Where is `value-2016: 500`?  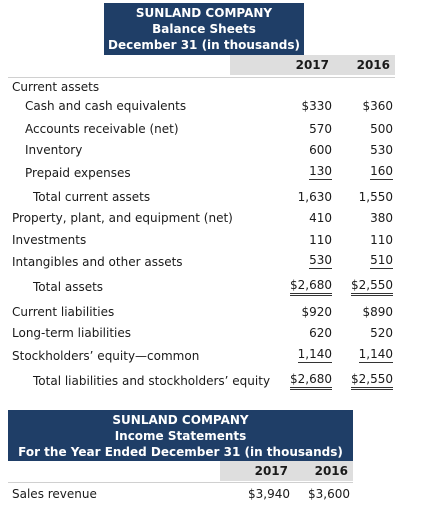
value-2016: 500 is located at coordinates (381, 129).